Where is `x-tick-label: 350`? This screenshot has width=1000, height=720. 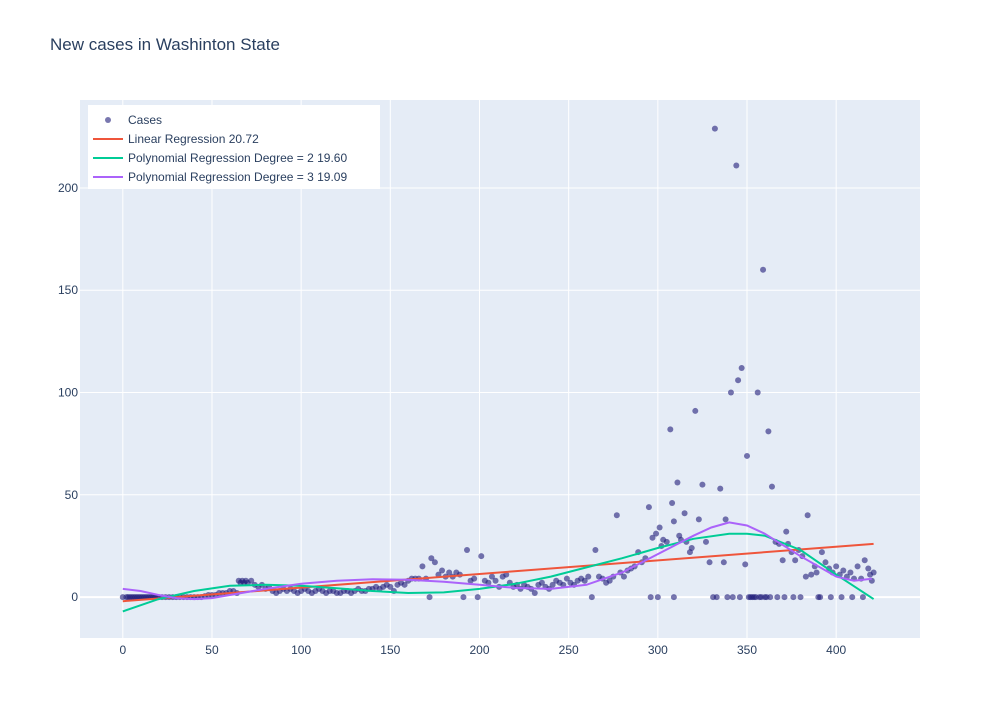
x-tick-label: 350 is located at coordinates (747, 650).